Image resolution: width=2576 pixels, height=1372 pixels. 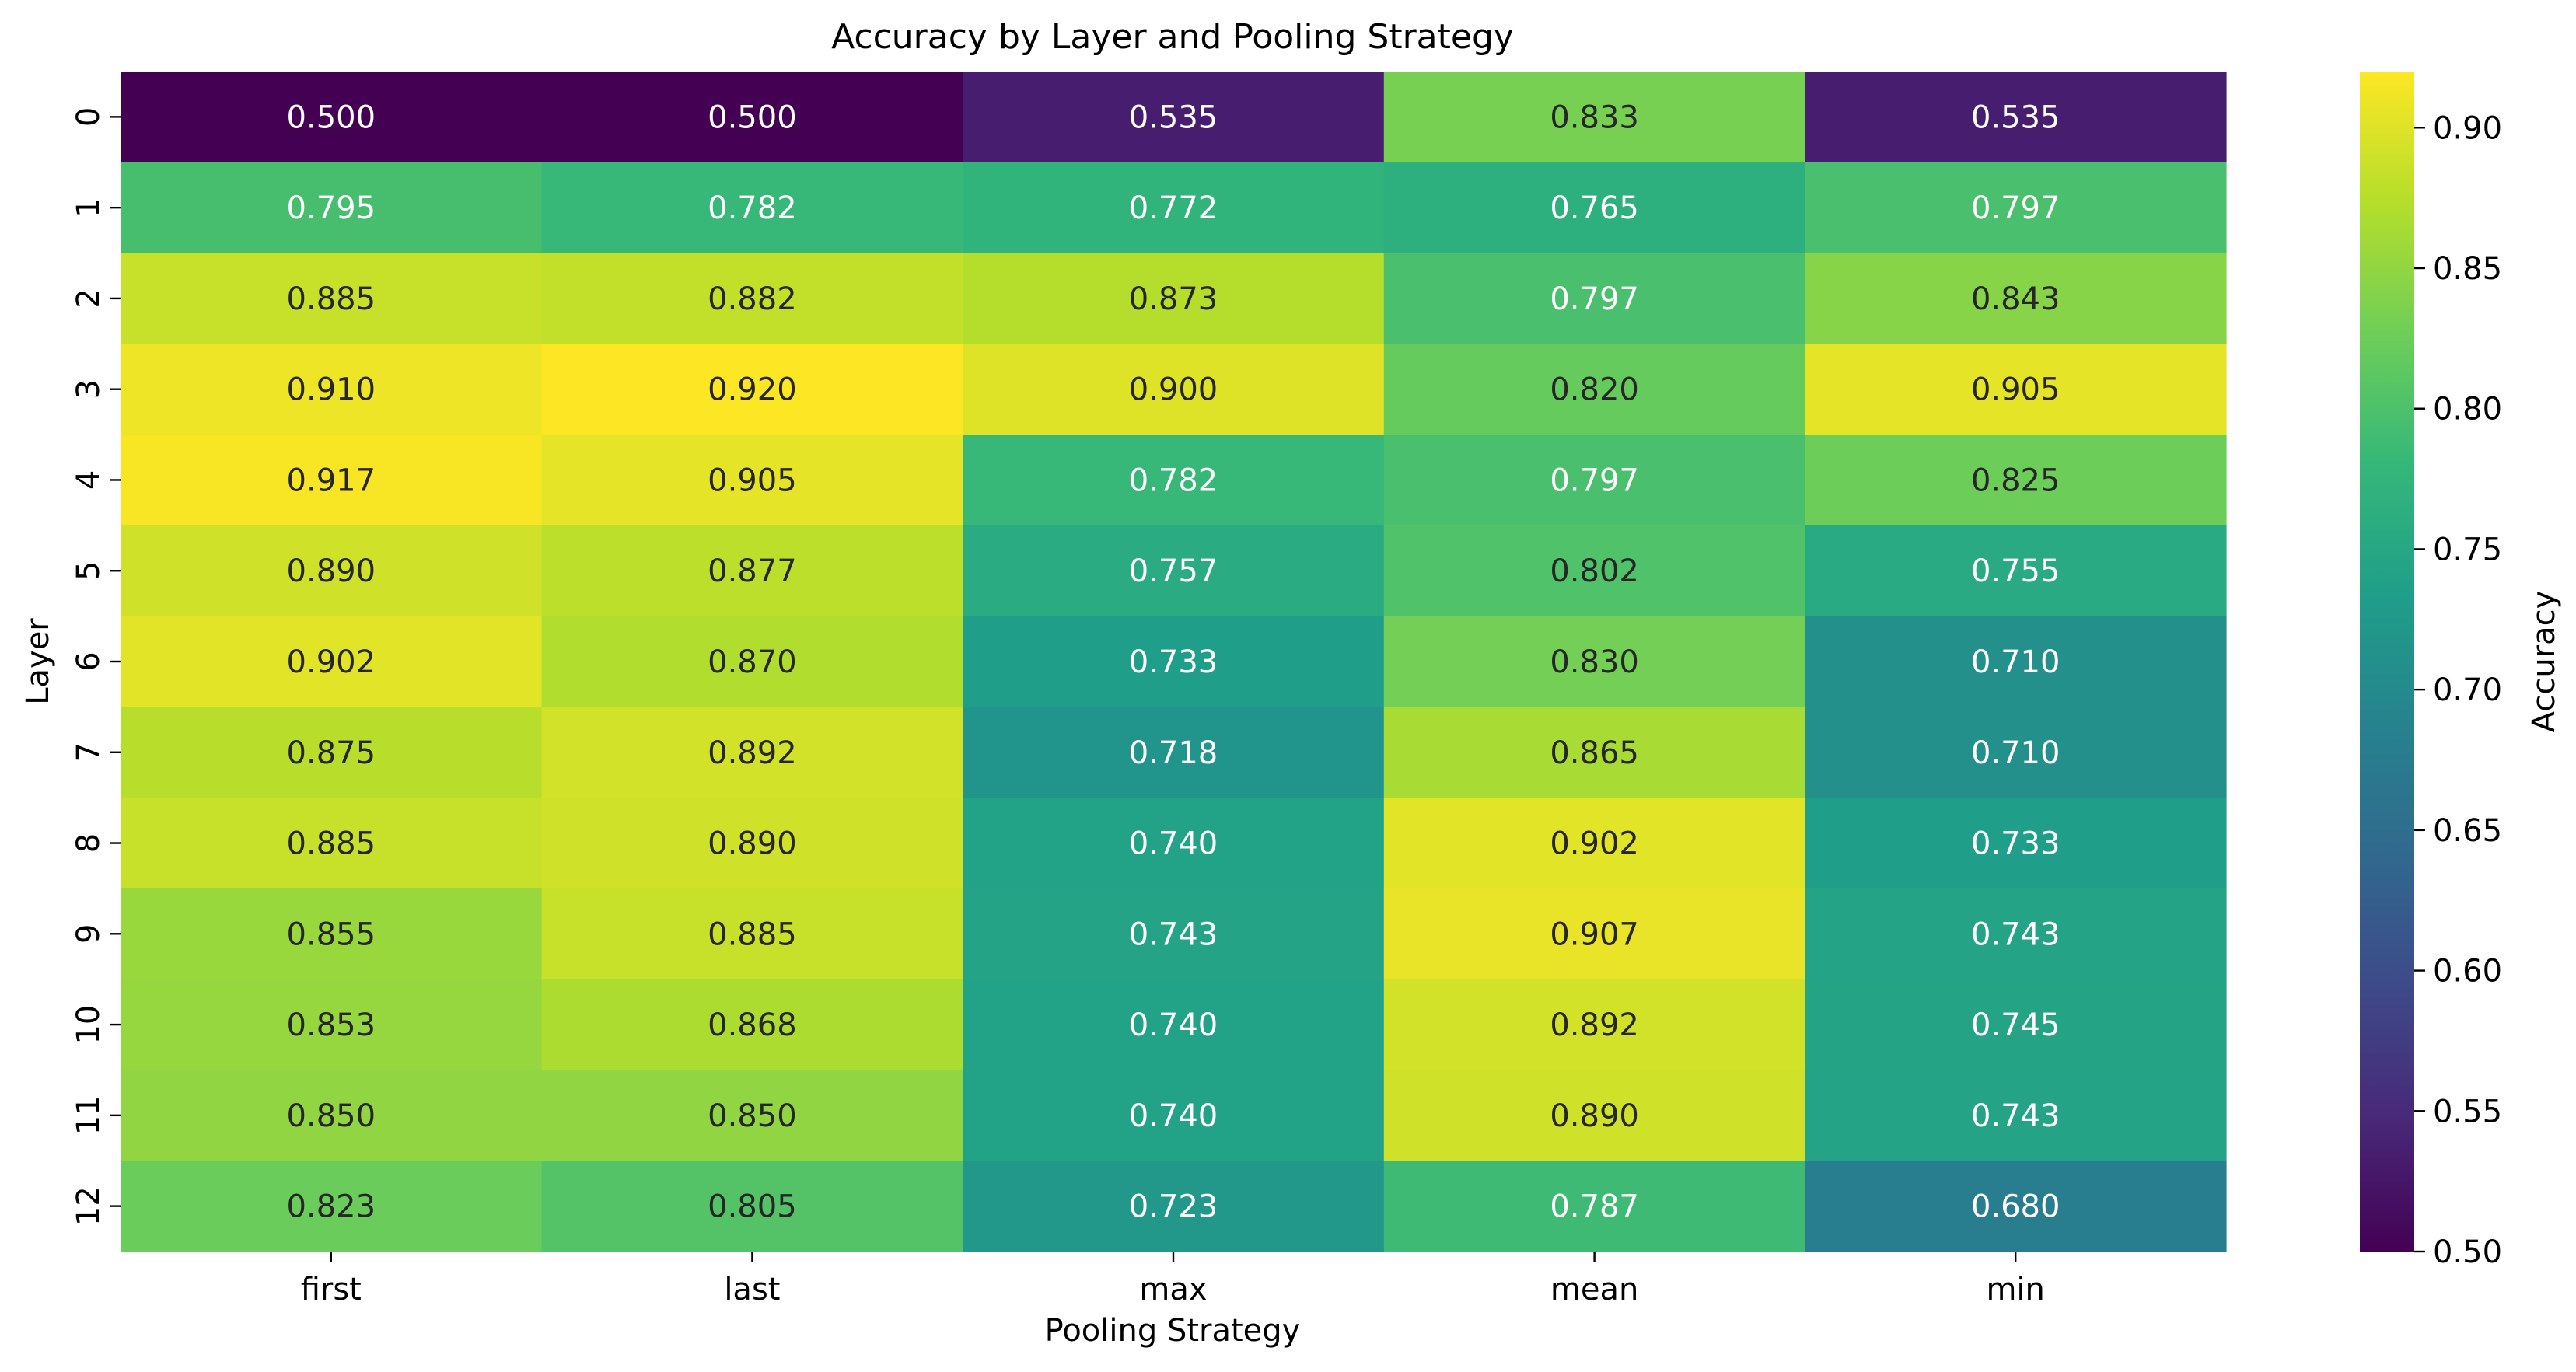 I want to click on x-tick-label: max, so click(x=1173, y=1289).